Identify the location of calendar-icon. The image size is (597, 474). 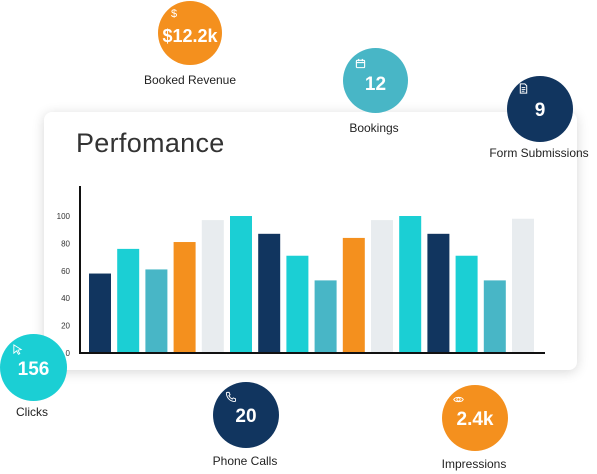
(360, 63).